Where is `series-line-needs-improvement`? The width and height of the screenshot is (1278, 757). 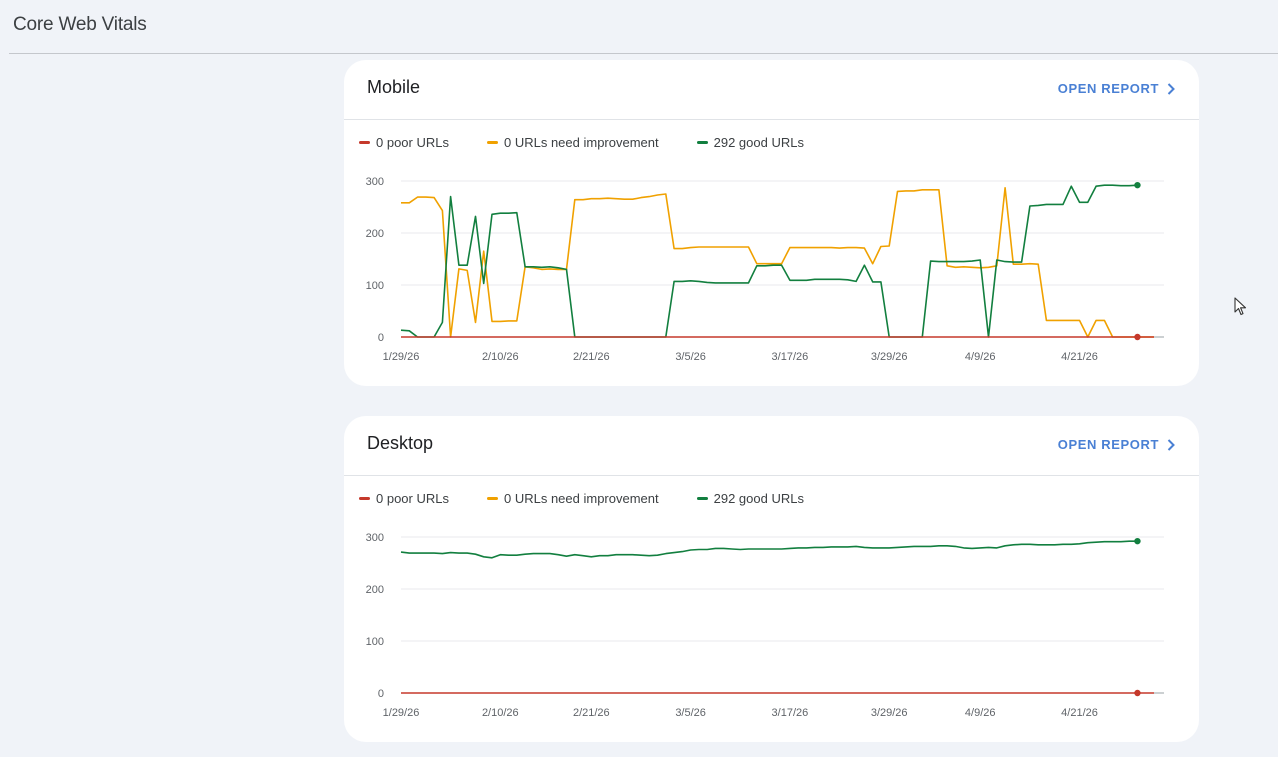
series-line-needs-improvement is located at coordinates (777, 262).